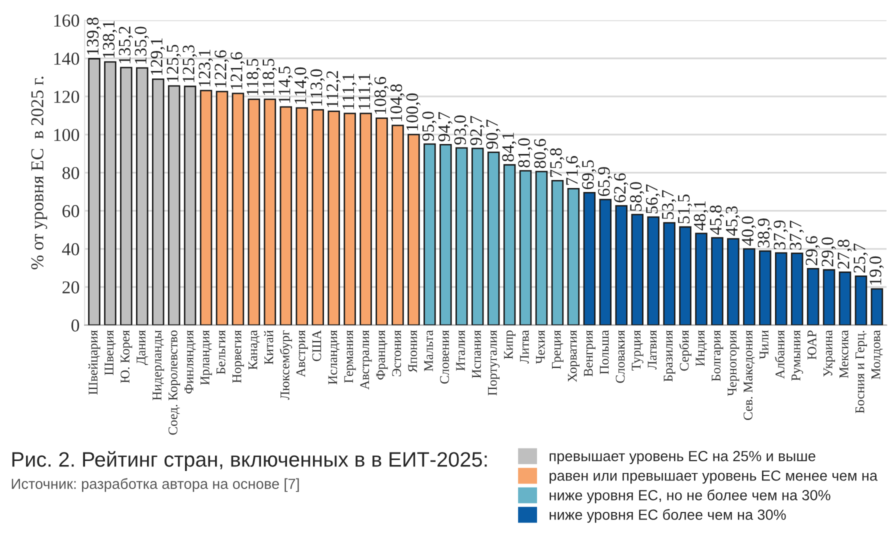 This screenshot has height=533, width=891. What do you see at coordinates (285, 84) in the screenshot?
I see `data-label: 114,5` at bounding box center [285, 84].